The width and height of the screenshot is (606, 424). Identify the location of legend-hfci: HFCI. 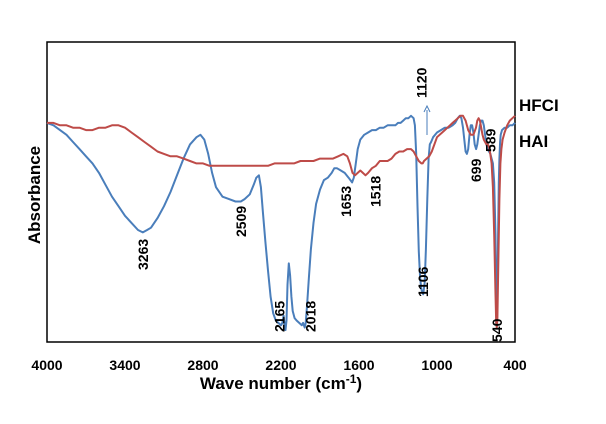
(539, 105).